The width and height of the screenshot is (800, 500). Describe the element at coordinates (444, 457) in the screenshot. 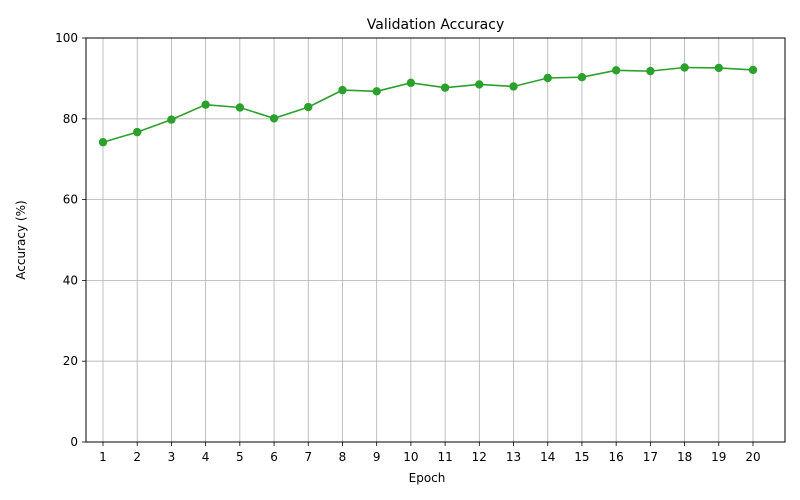

I see `x-tick-label: 11` at that location.